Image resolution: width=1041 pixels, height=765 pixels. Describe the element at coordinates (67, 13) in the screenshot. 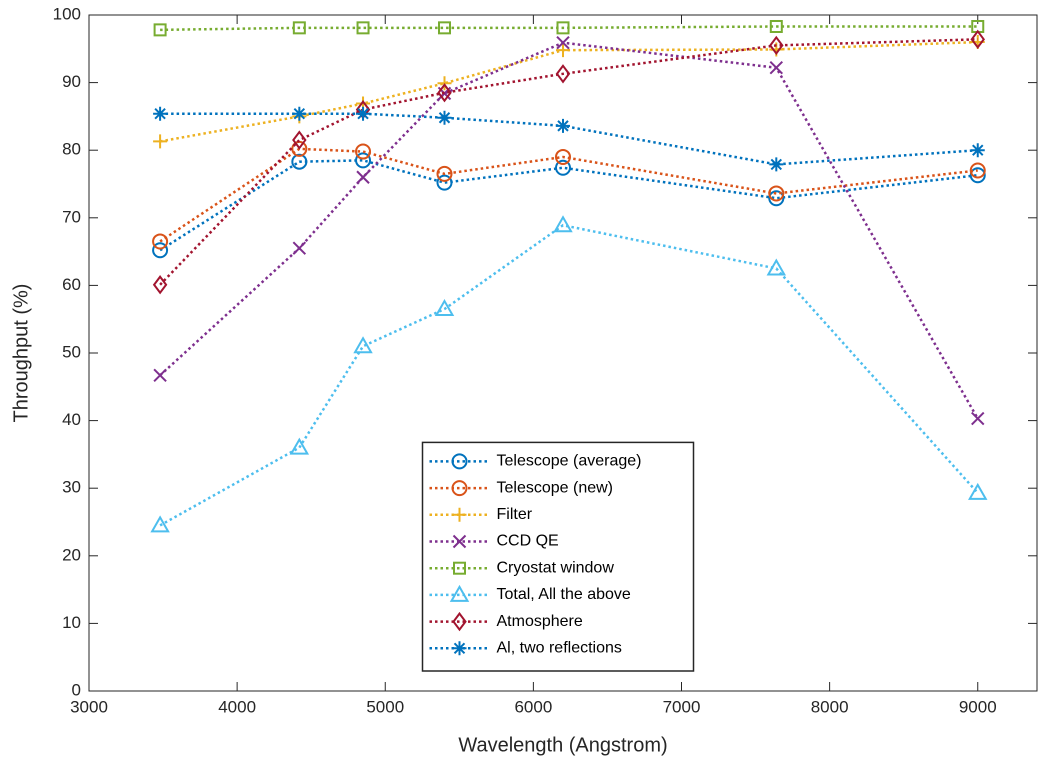

I see `y-tick-label: 100` at that location.